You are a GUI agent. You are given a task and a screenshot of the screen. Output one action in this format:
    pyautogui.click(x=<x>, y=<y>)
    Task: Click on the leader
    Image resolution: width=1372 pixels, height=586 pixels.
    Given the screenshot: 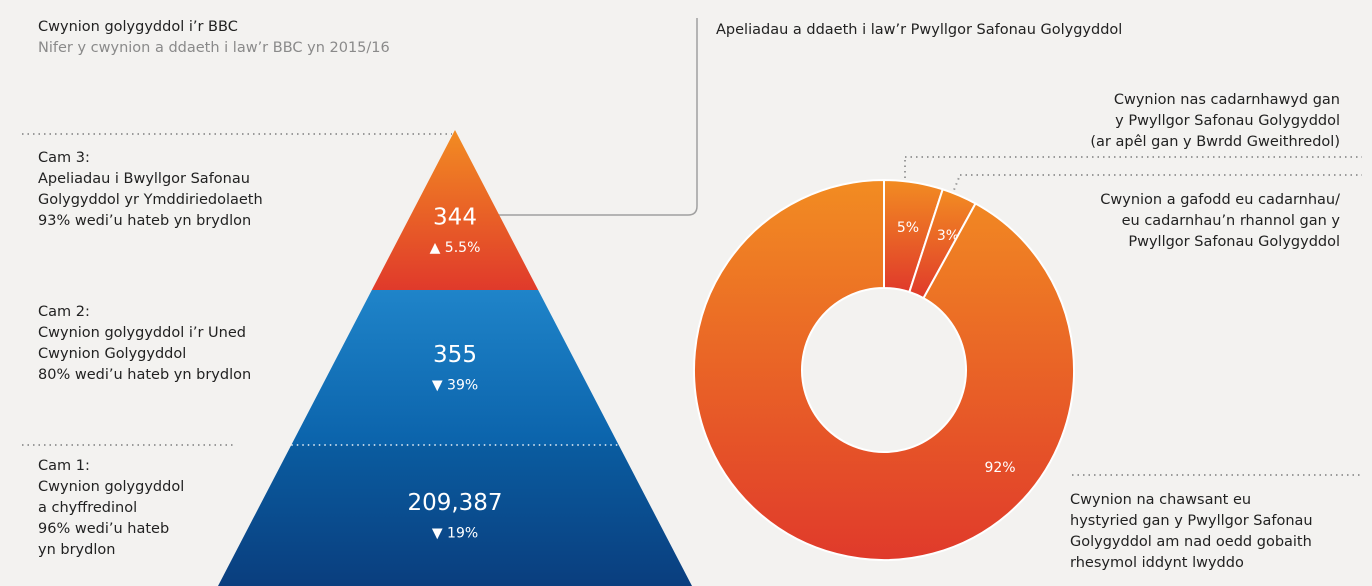 What is the action you would take?
    pyautogui.click(x=955, y=187)
    